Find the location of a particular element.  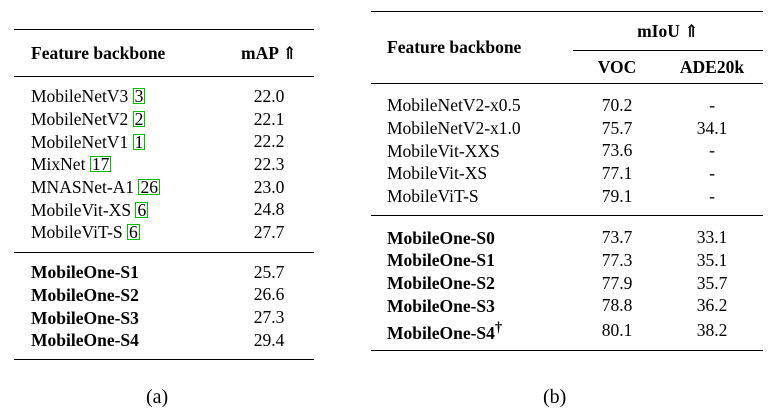

citation-link: 1 is located at coordinates (139, 141).